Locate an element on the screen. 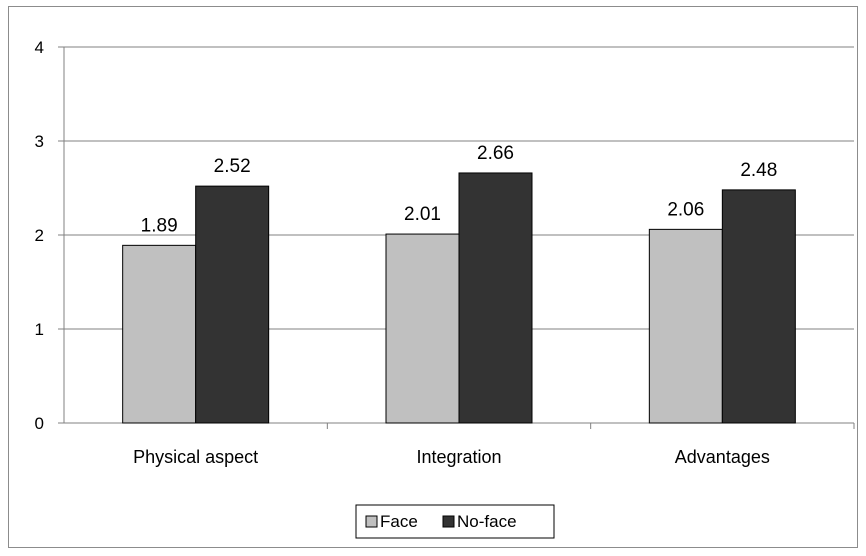 This screenshot has width=866, height=556. y-tick-label: 0 is located at coordinates (39, 423).